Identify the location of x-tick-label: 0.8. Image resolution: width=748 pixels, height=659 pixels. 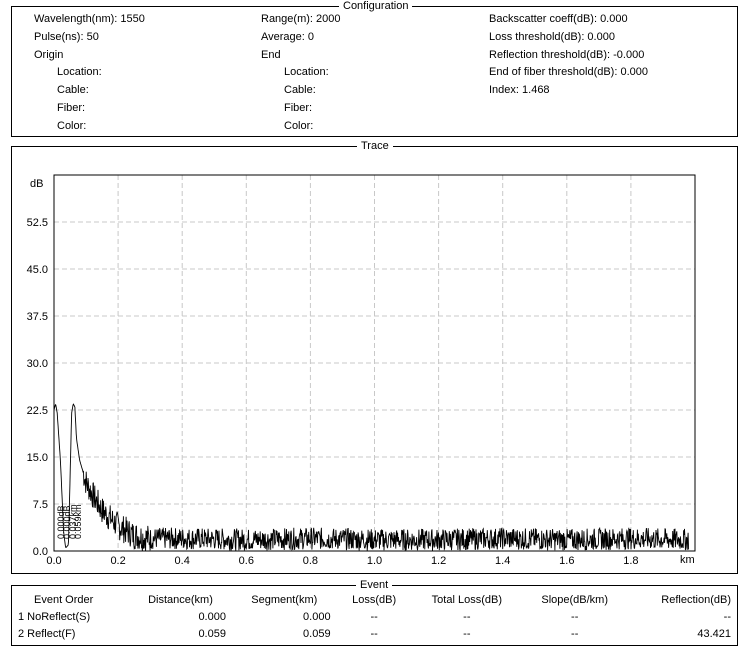
(310, 561).